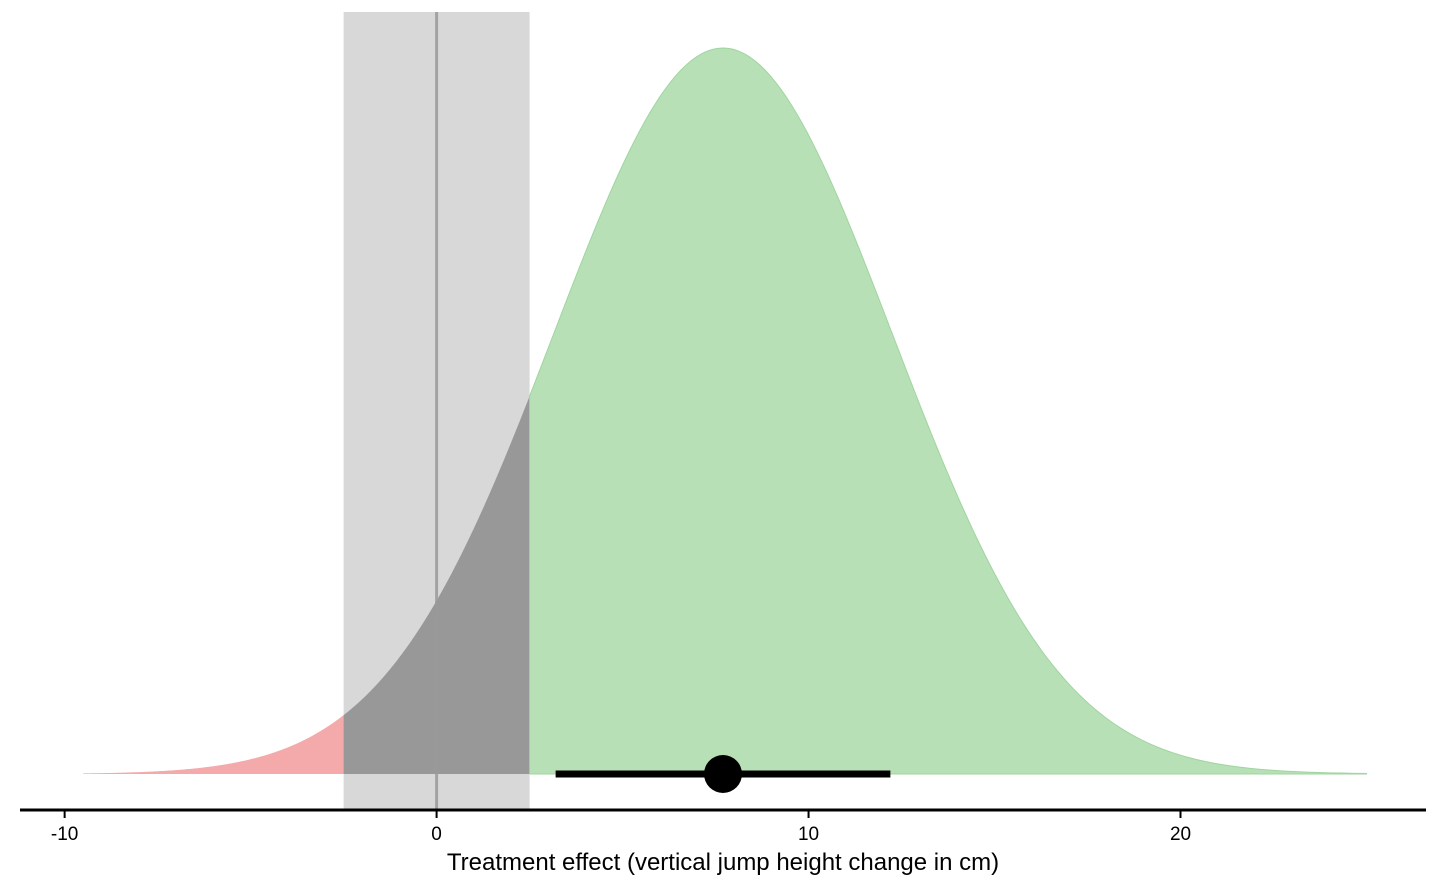 The width and height of the screenshot is (1440, 889). I want to click on x-tick-label: -10, so click(64, 834).